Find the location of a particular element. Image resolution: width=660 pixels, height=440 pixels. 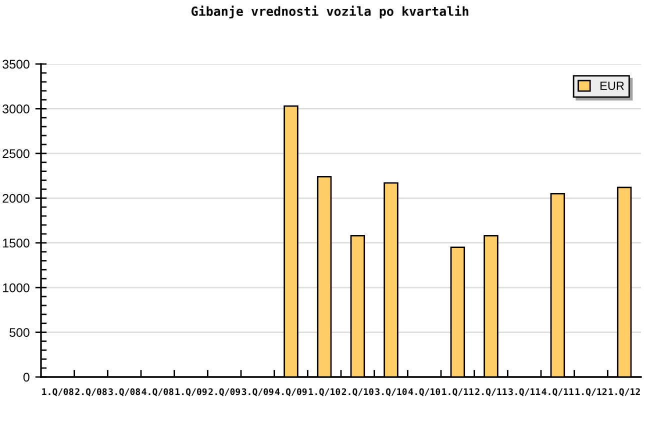

x-tick-label: 1.Q/10 is located at coordinates (324, 392).